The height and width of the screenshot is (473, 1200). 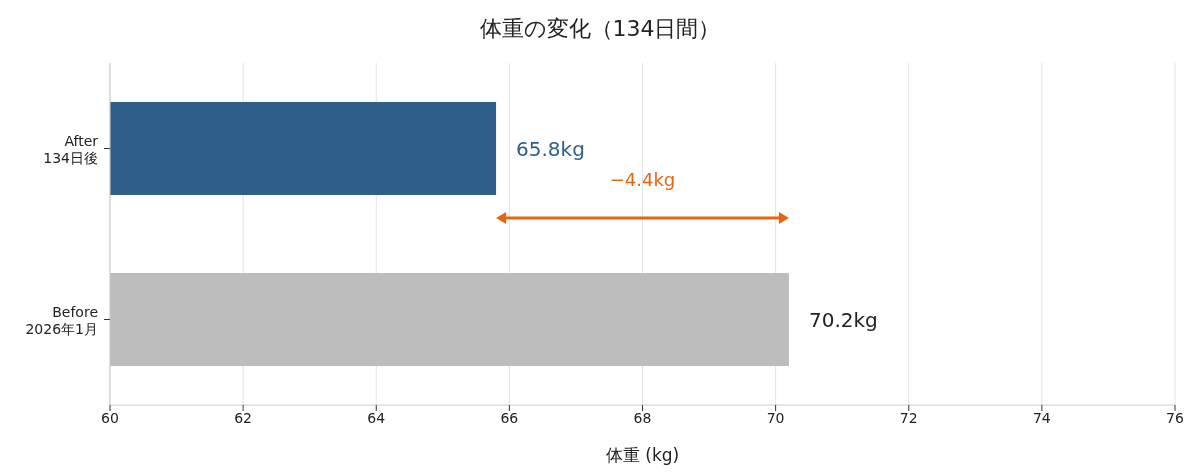 I want to click on x-tick-label: 62, so click(x=243, y=417).